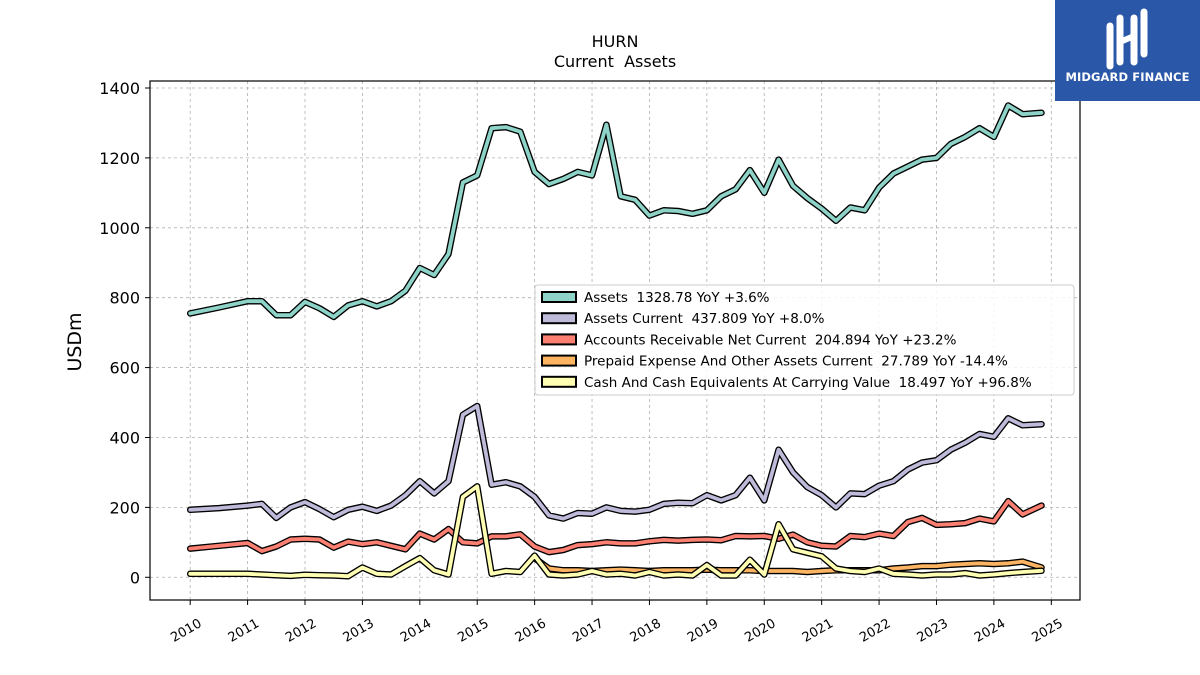 This screenshot has width=1200, height=675. Describe the element at coordinates (124, 368) in the screenshot. I see `y-tick-label: 600` at that location.